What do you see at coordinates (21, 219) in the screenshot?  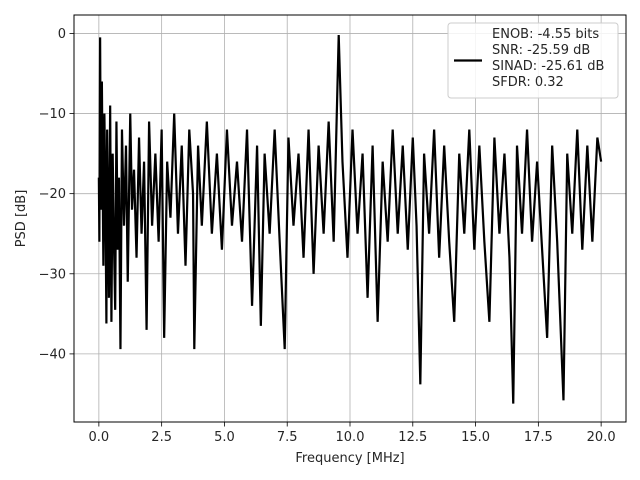 I see `y-axis-label: PSD [dB]` at bounding box center [21, 219].